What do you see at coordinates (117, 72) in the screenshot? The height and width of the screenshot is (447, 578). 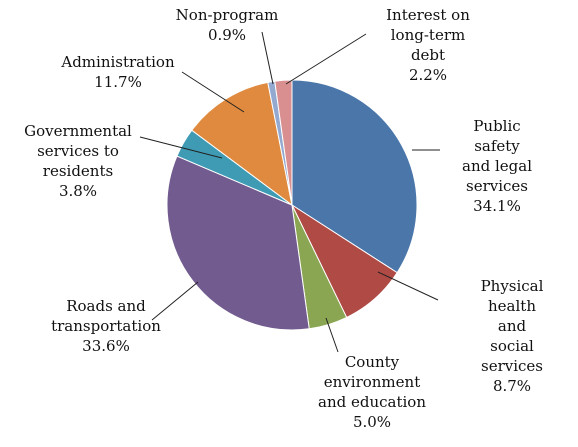 I see `slice-label: Administration 11.7%` at bounding box center [117, 72].